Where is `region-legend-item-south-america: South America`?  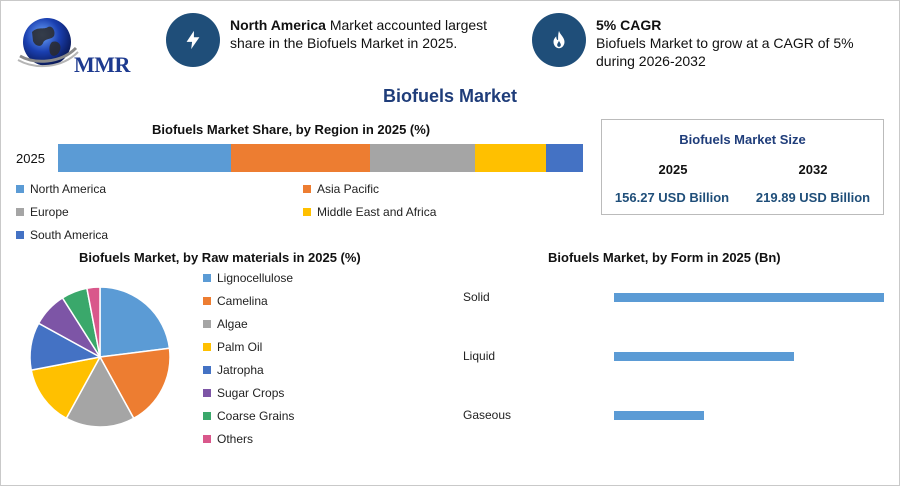 region-legend-item-south-america: South America is located at coordinates (62, 235).